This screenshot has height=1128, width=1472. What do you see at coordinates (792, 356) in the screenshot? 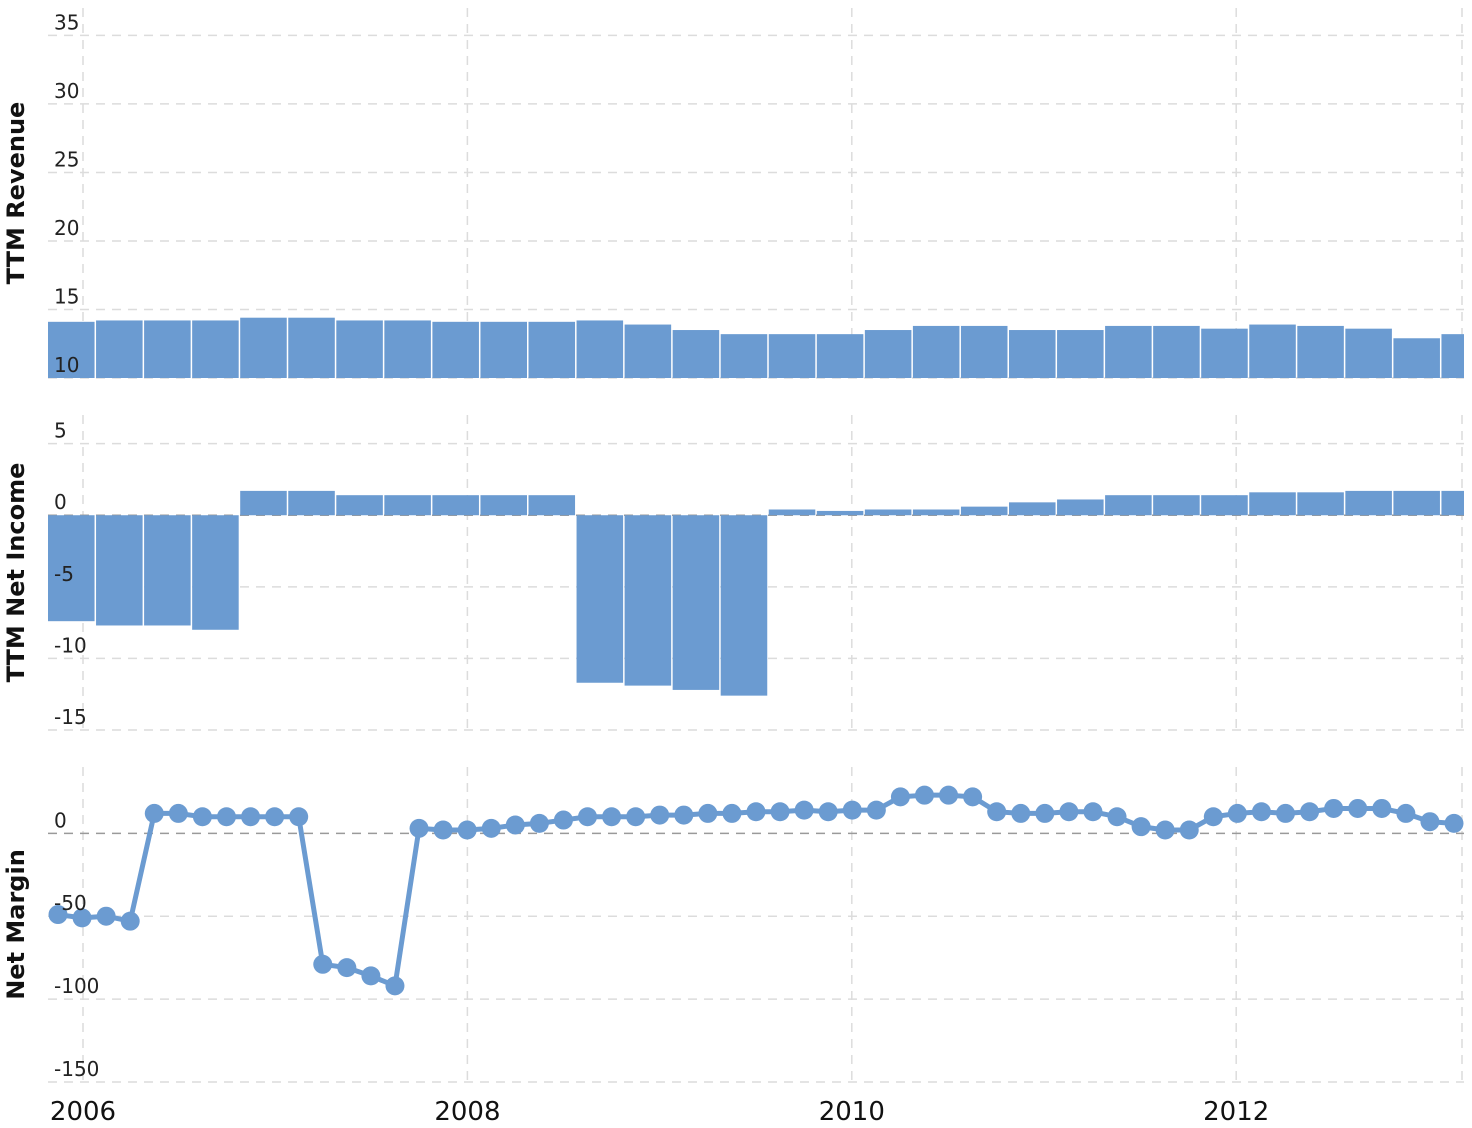
I see `bar-panel1-q16` at bounding box center [792, 356].